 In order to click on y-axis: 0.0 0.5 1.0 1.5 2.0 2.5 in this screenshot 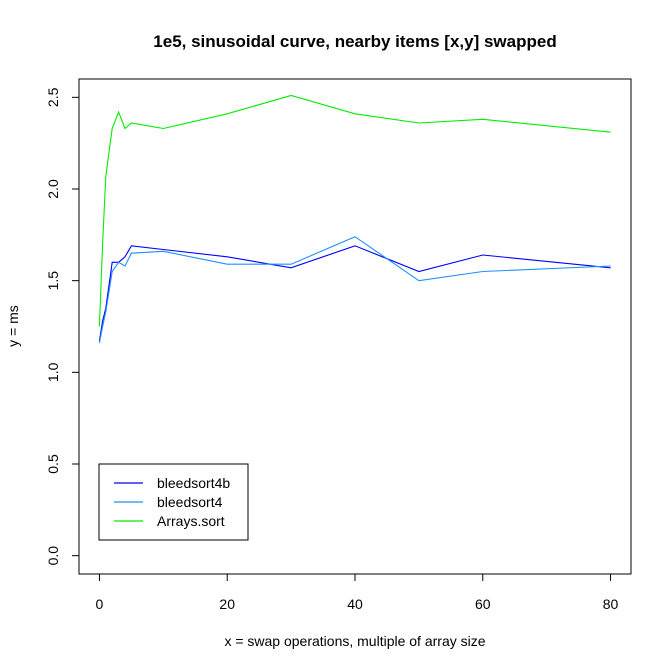, I will do `click(62, 326)`.